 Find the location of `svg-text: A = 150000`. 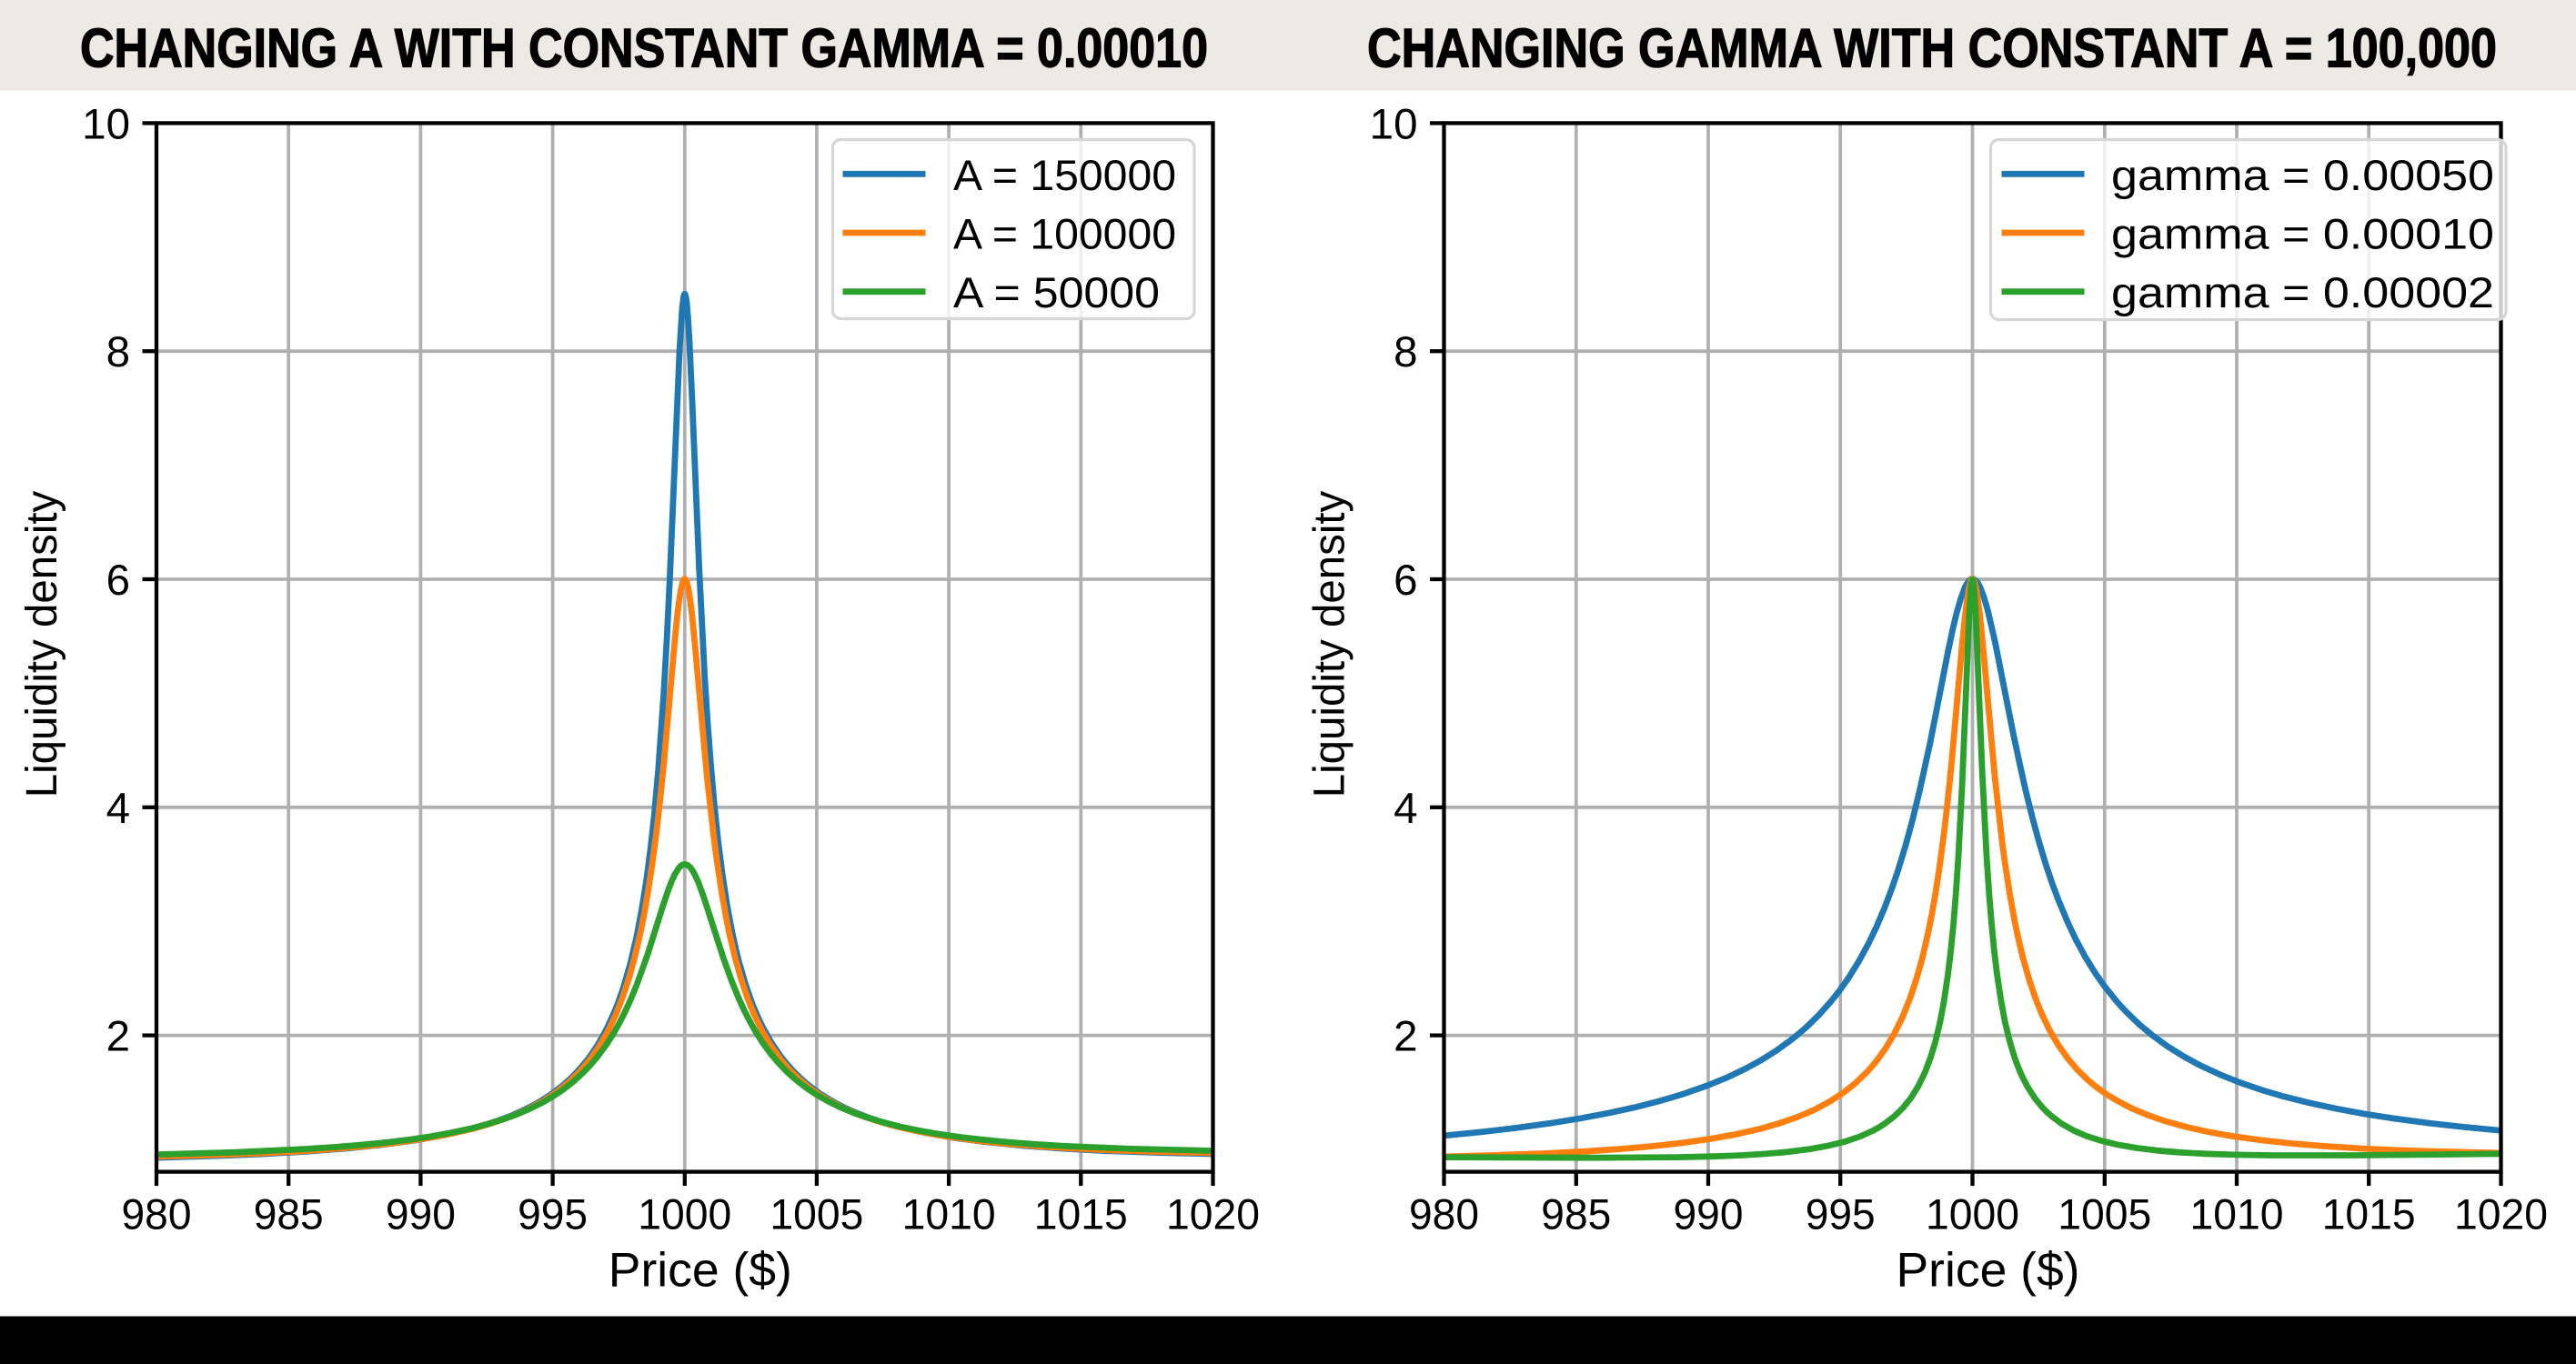

svg-text: A = 150000 is located at coordinates (1064, 175).